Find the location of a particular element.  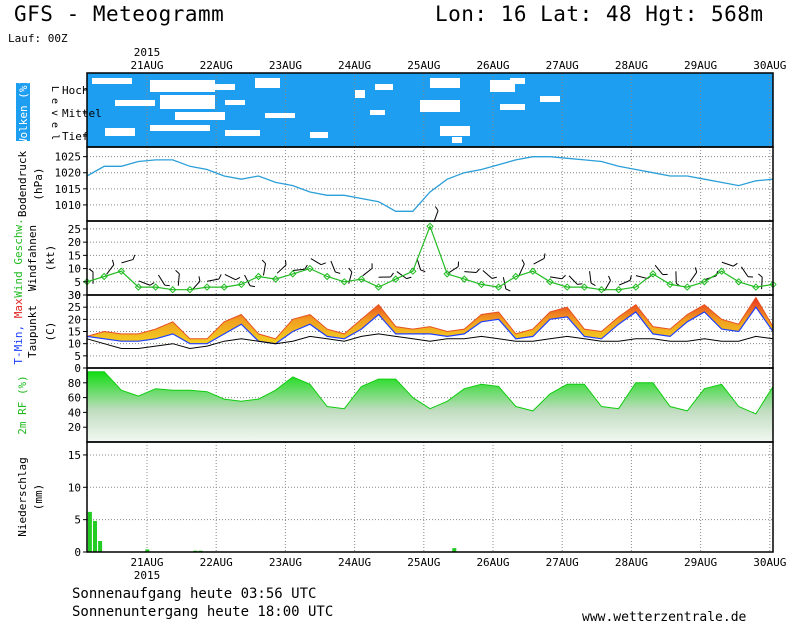

top-date-label: 22AUG is located at coordinates (216, 65).